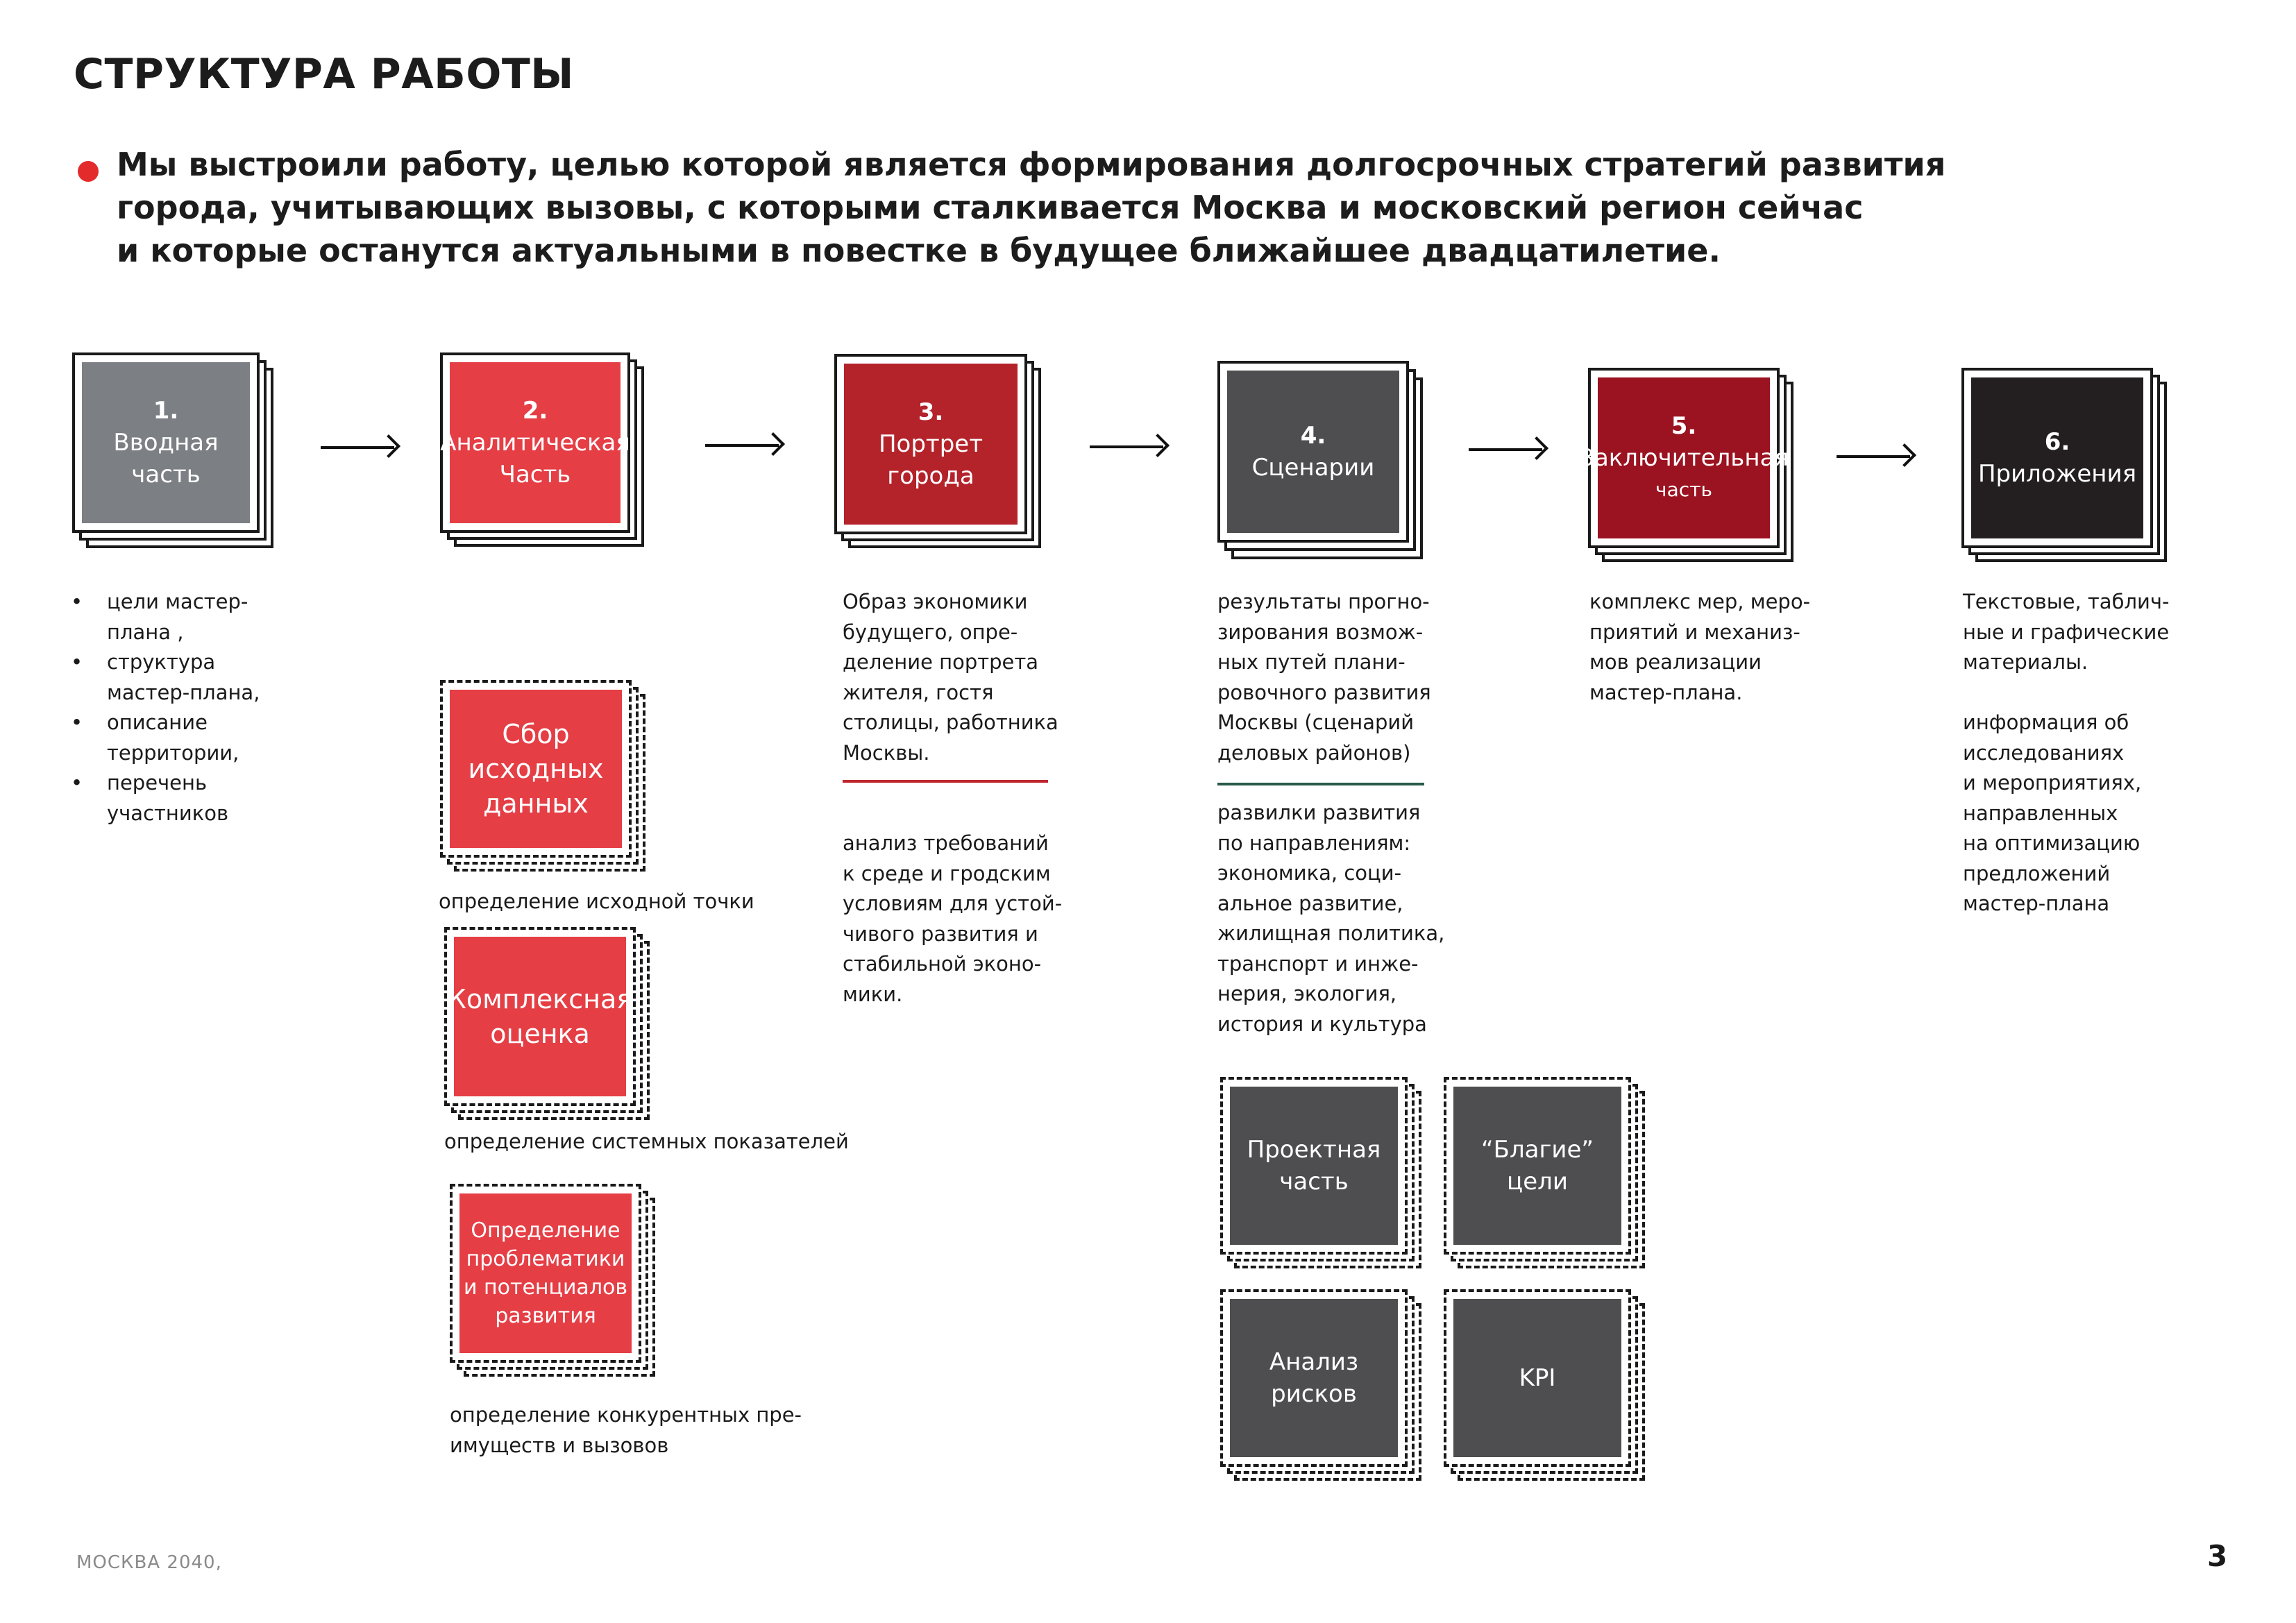 Image resolution: width=2296 pixels, height=1623 pixels. Describe the element at coordinates (1316, 722) in the screenshot. I see `text-line: Москвы (сценарий` at that location.